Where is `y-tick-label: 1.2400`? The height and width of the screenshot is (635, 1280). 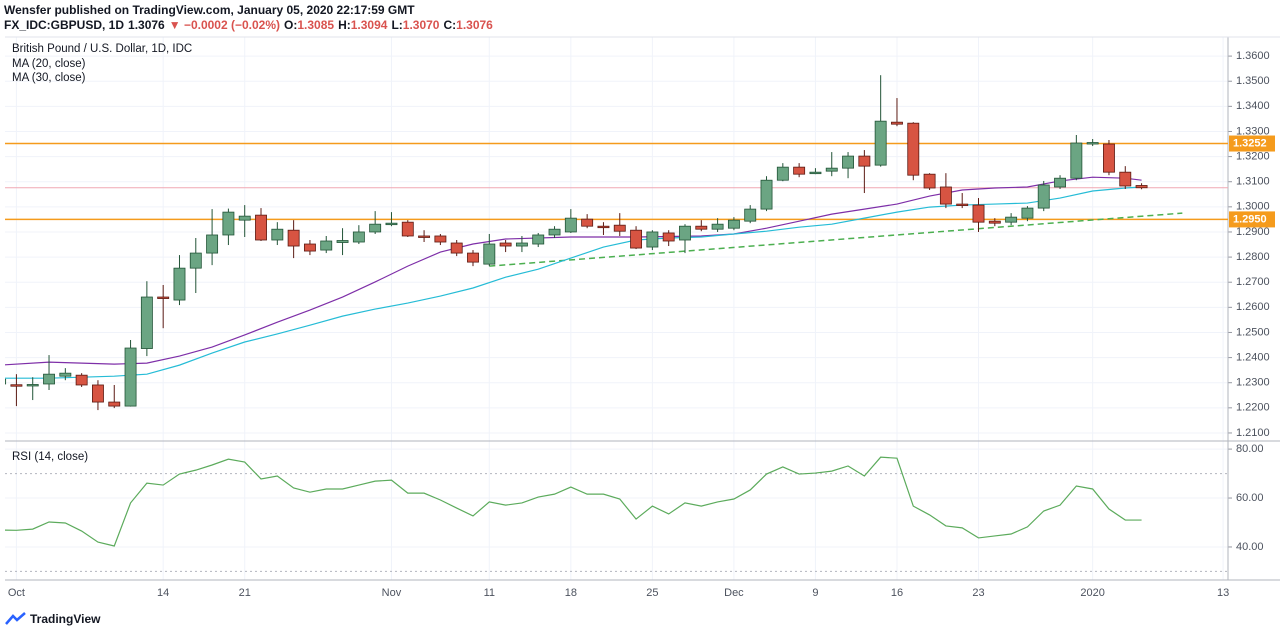 y-tick-label: 1.2400 is located at coordinates (1253, 357).